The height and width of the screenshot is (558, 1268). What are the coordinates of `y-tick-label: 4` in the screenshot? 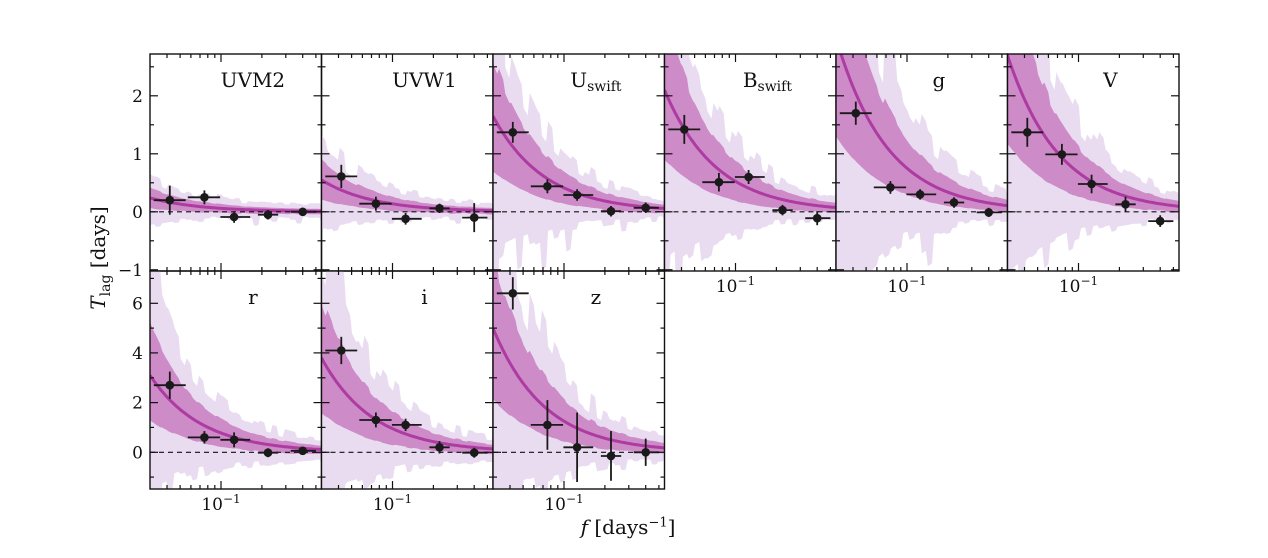 It's located at (137, 354).